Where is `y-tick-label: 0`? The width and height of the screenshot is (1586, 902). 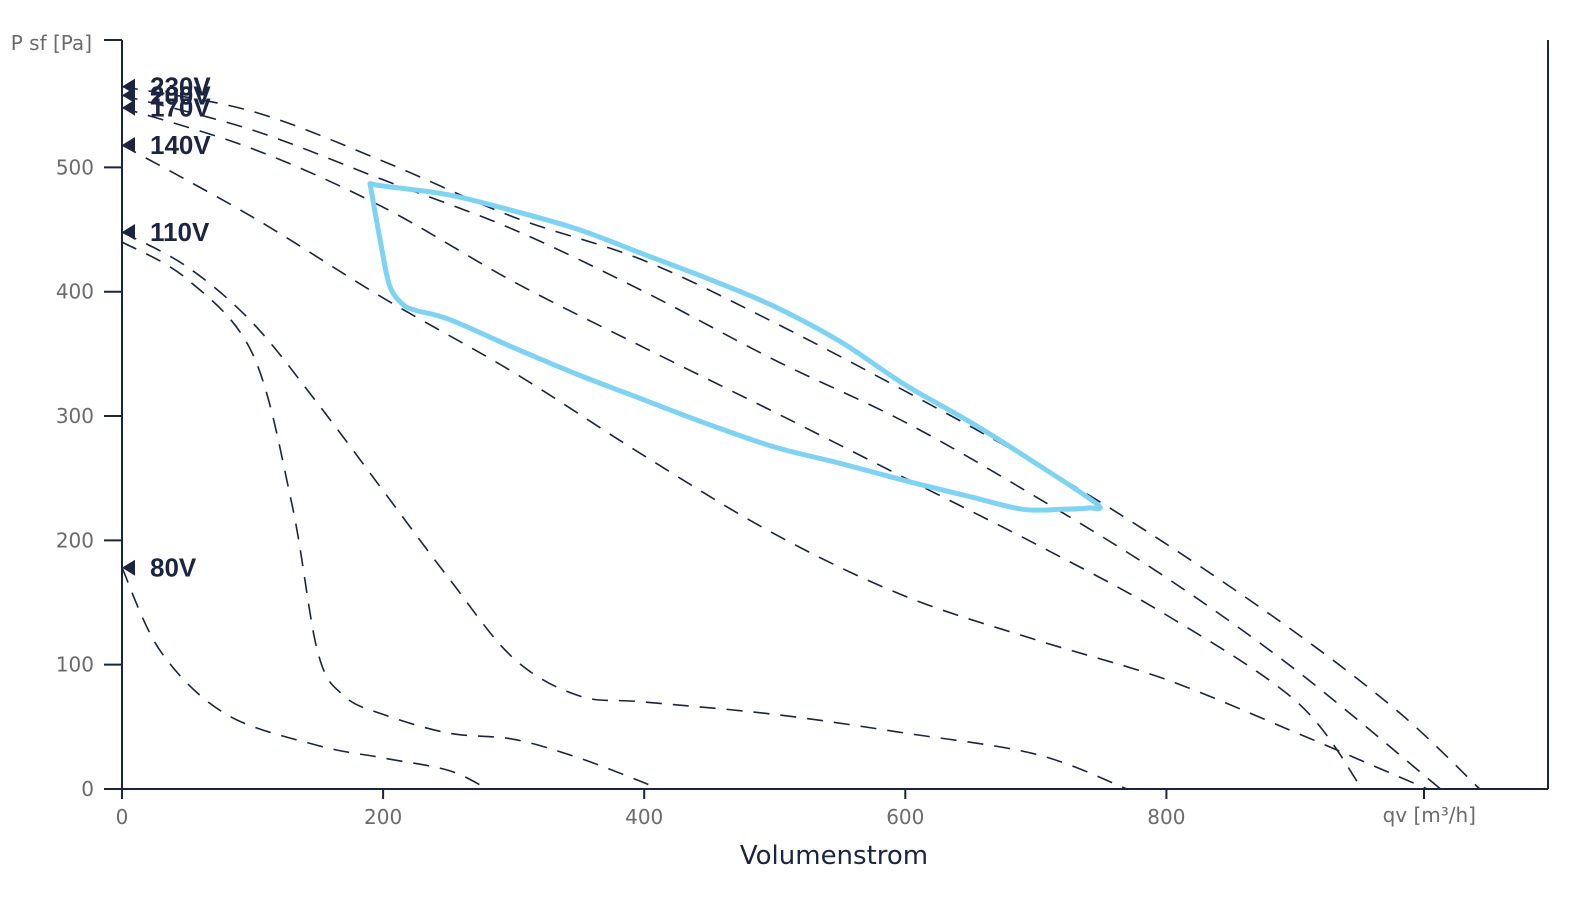 y-tick-label: 0 is located at coordinates (87, 789).